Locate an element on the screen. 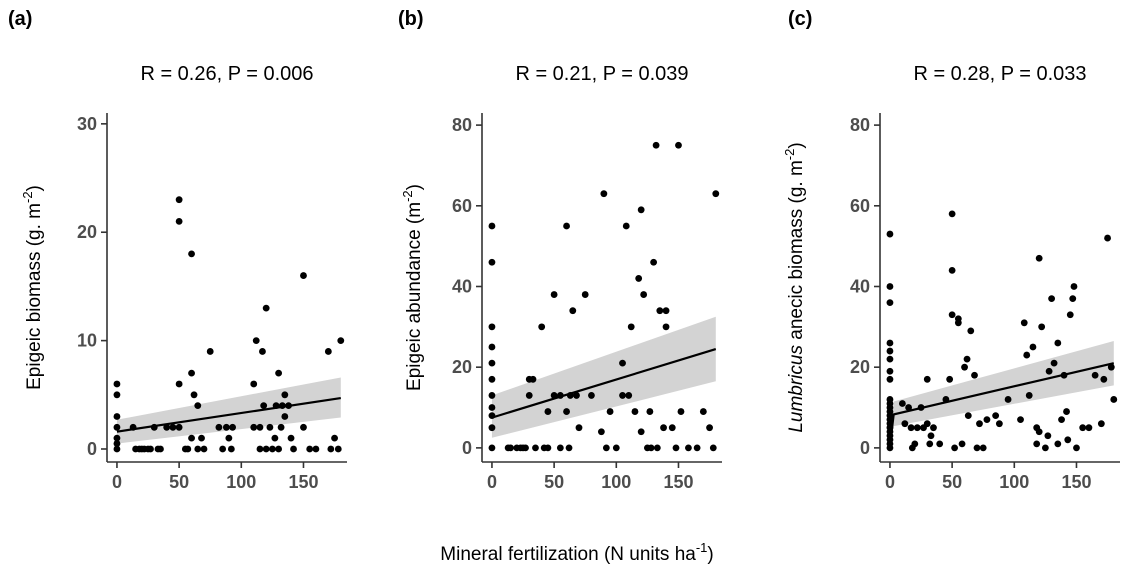 The height and width of the screenshot is (570, 1133). panel-label: (b) is located at coordinates (411, 19).